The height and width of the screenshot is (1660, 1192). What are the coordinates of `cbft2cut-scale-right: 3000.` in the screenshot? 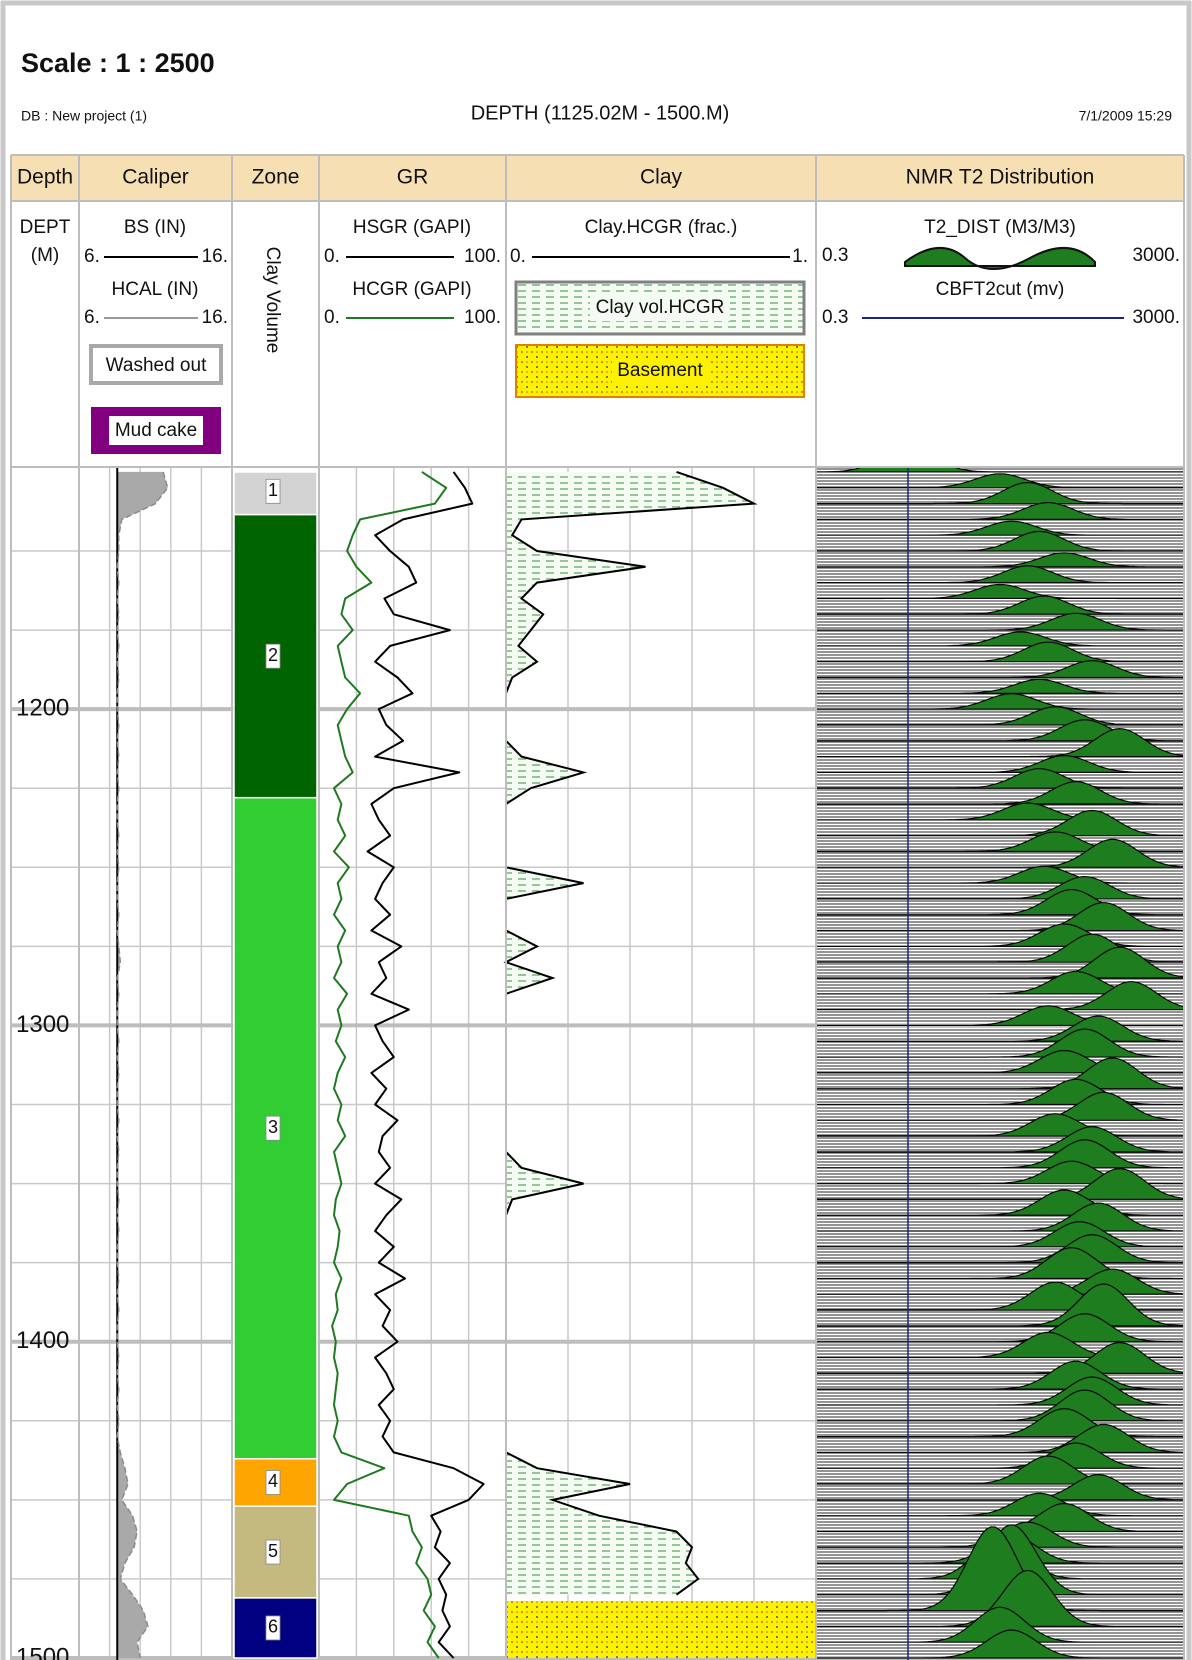 It's located at (1156, 317).